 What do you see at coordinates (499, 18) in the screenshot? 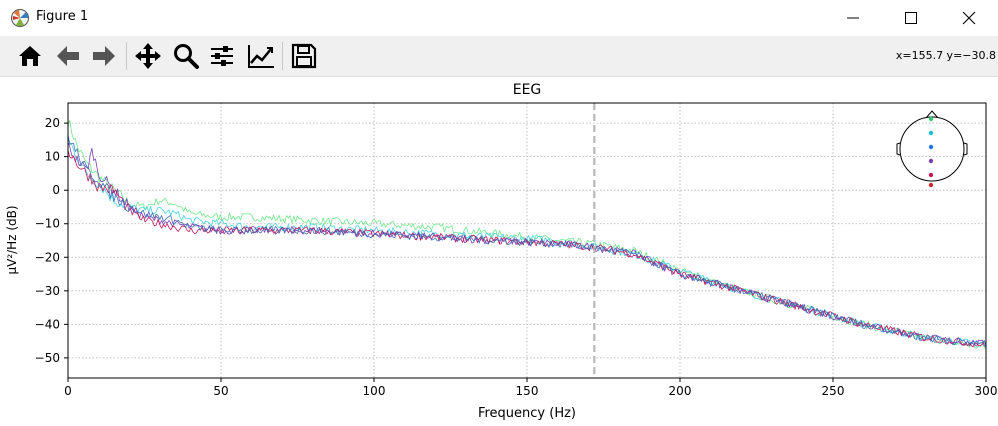
I see `title-bar: Figure 1` at bounding box center [499, 18].